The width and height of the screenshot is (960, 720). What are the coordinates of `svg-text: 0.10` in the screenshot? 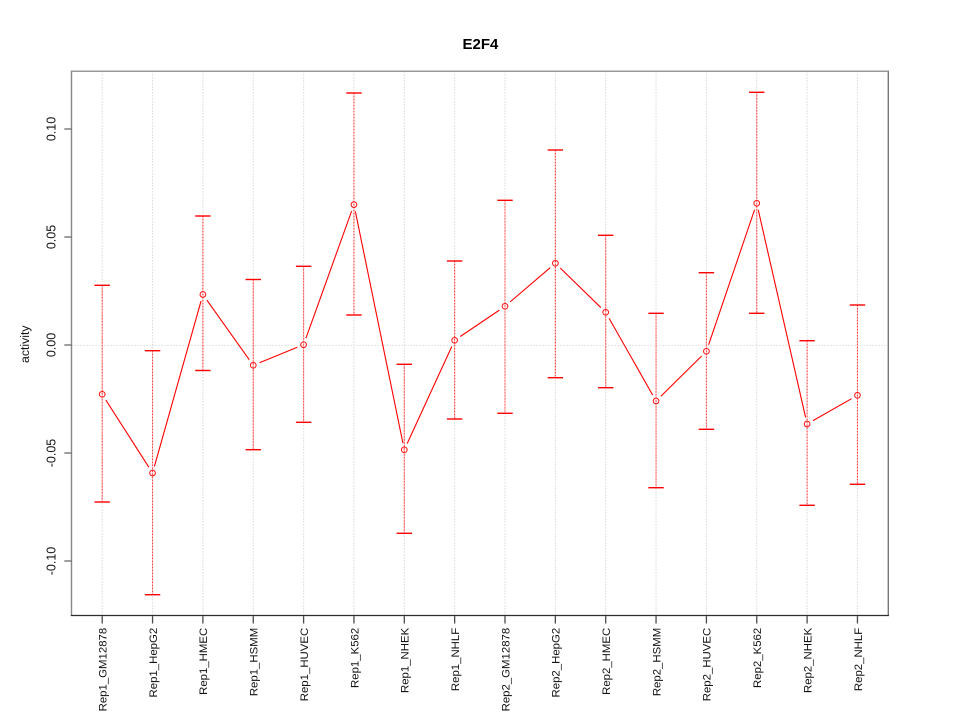 It's located at (52, 129).